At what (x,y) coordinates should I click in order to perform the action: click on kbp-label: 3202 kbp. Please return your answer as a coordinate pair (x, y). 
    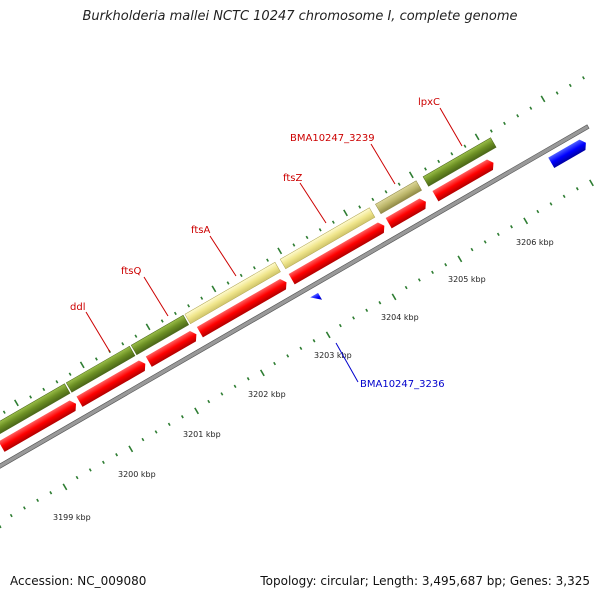
    Looking at the image, I should click on (267, 394).